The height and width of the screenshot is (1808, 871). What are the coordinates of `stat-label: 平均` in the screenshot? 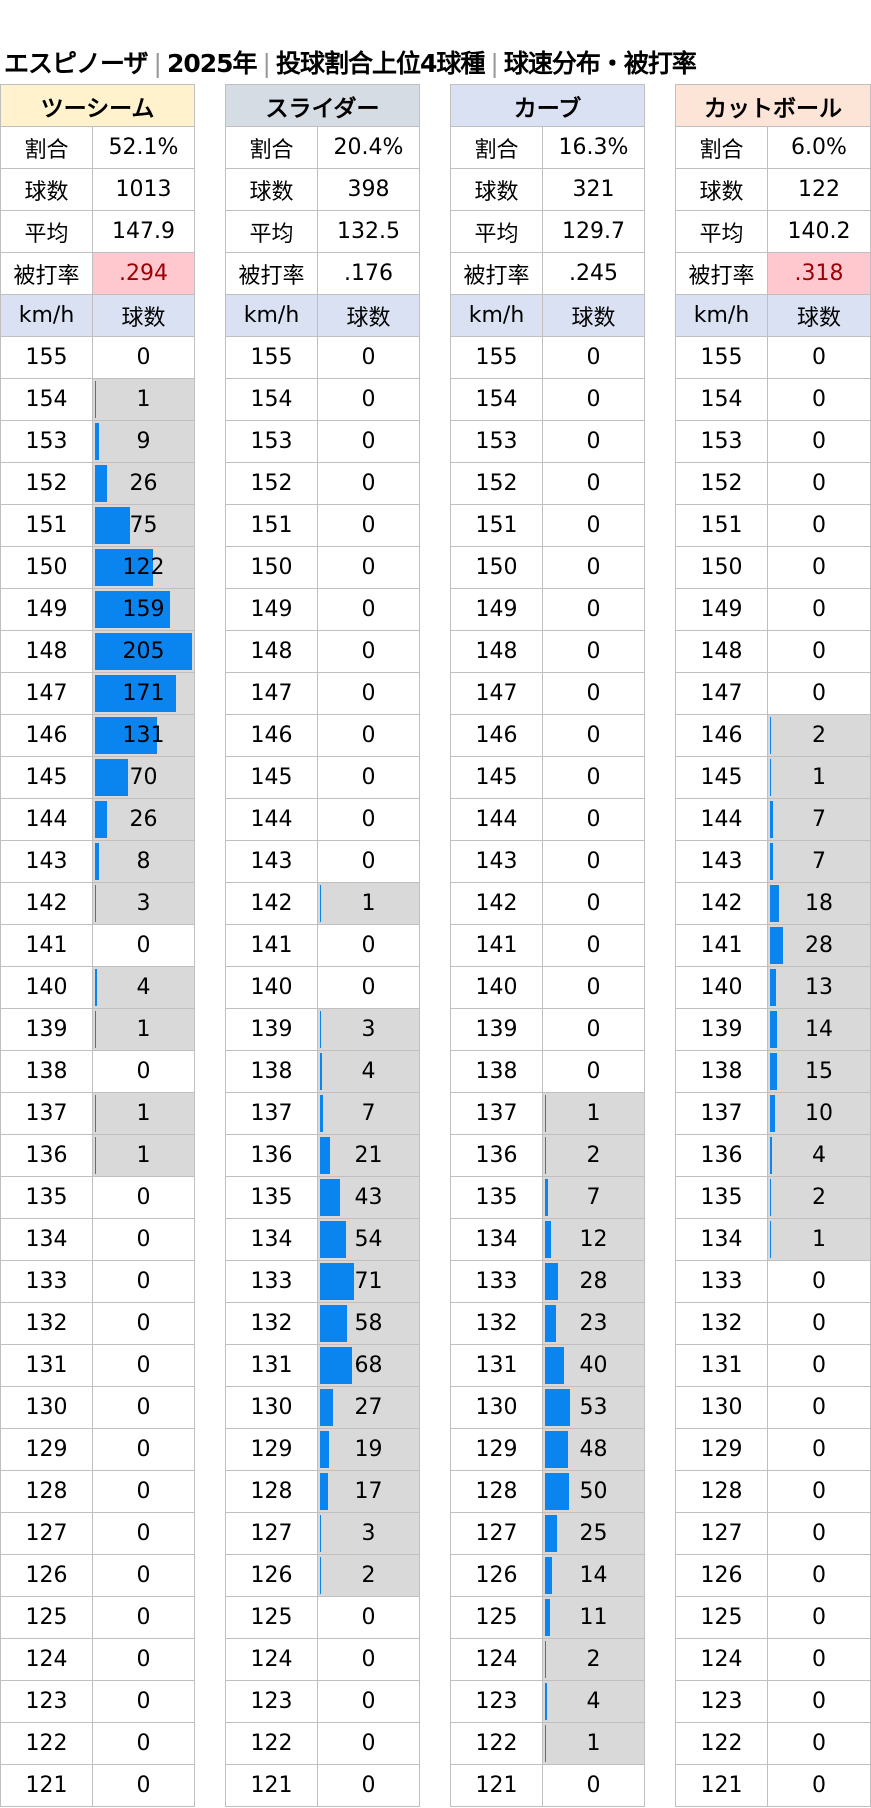 It's located at (722, 231).